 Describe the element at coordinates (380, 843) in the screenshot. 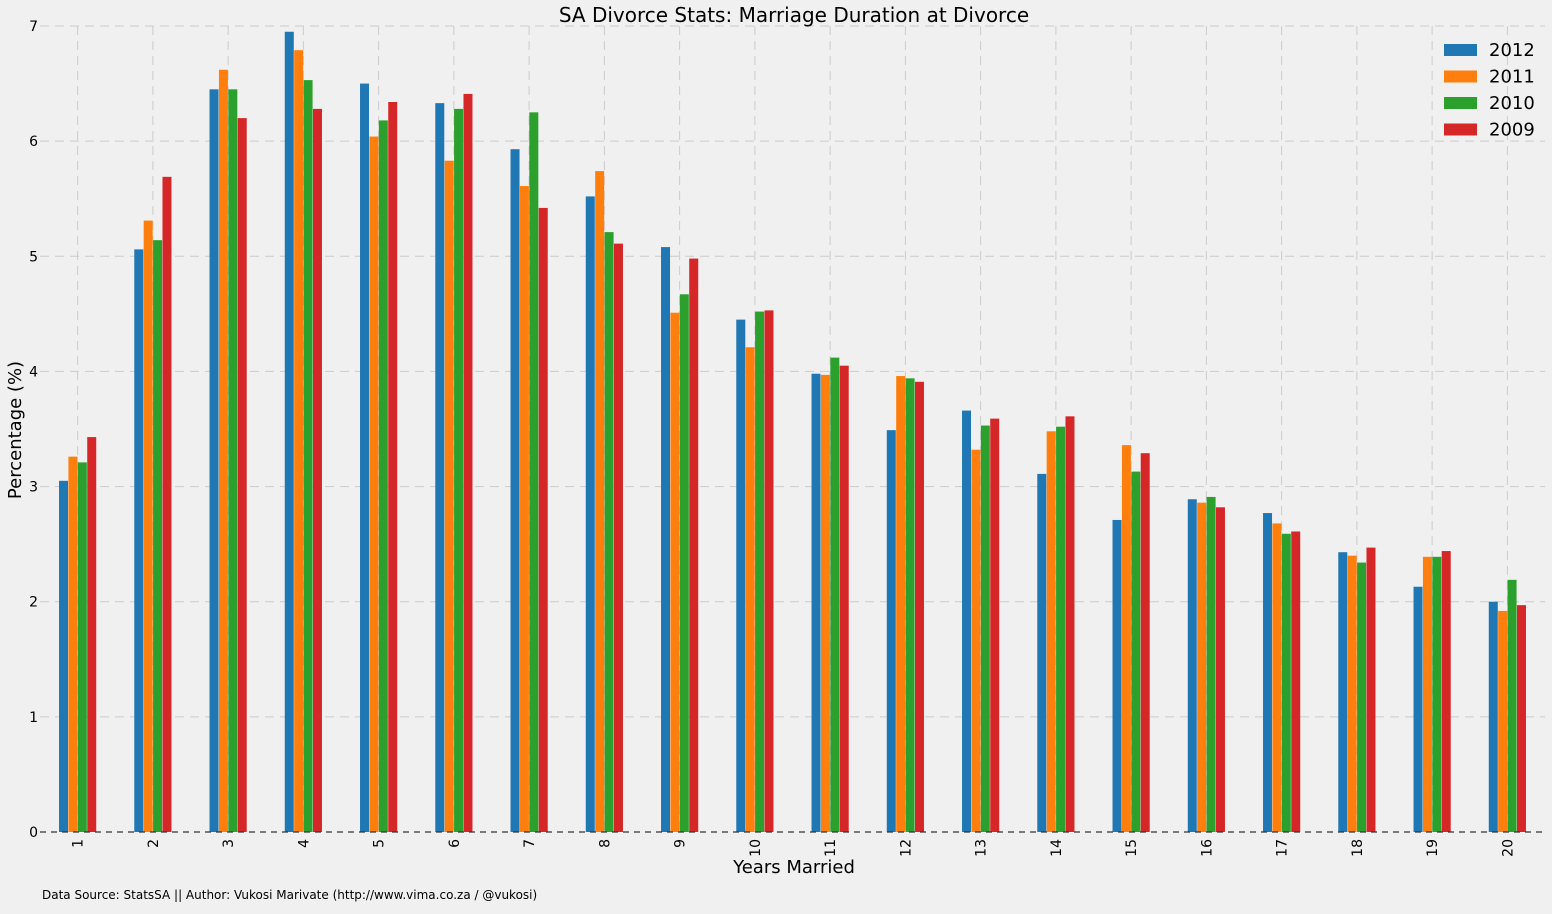

I see `x-tick-label: 5` at that location.